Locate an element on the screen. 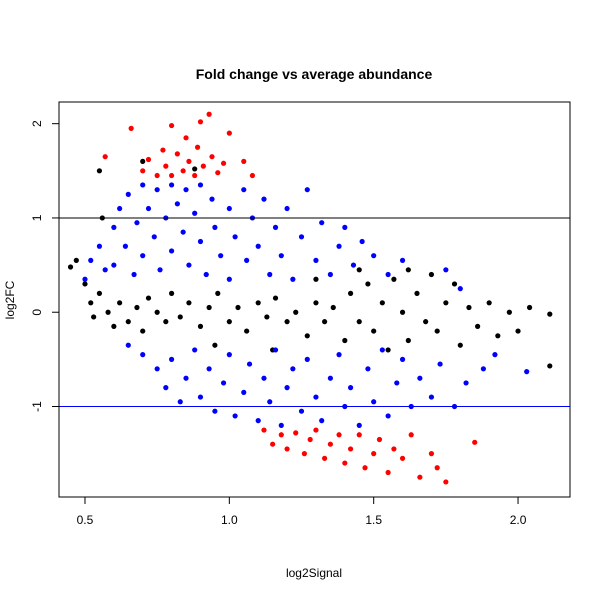 The height and width of the screenshot is (600, 600). y-tick-label: 0 is located at coordinates (37, 312).